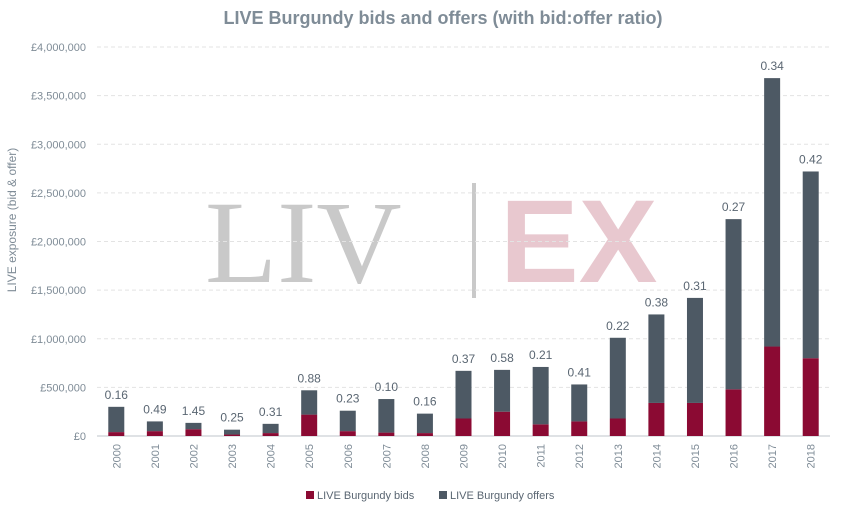  What do you see at coordinates (579, 403) in the screenshot?
I see `bar-live-burgundy-offers-2012` at bounding box center [579, 403].